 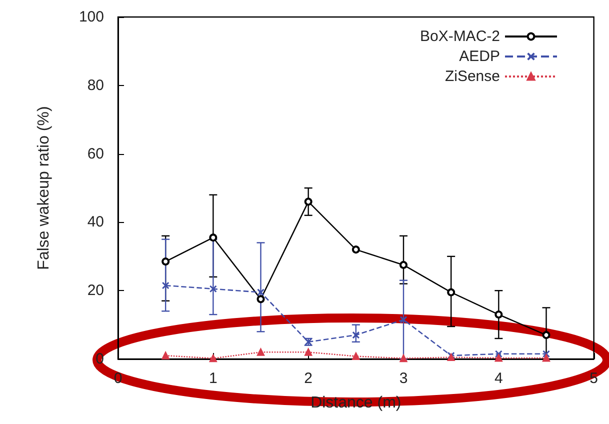 I want to click on y-tick-label: 100, so click(x=91, y=17).